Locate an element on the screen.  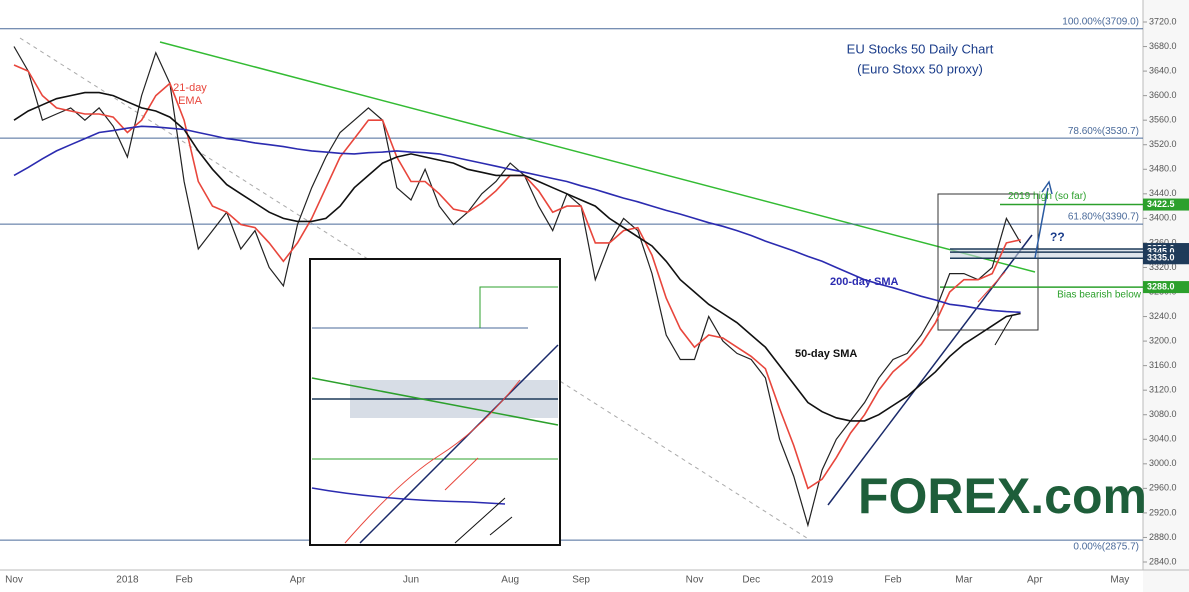
y-tick-label: 3360.0 is located at coordinates (1163, 242).